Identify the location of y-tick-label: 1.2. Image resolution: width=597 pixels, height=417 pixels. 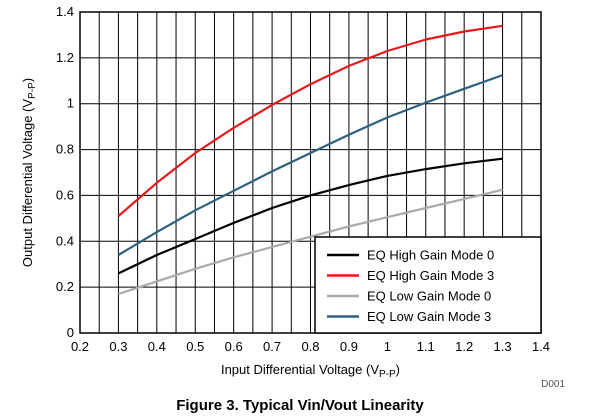
(65, 57).